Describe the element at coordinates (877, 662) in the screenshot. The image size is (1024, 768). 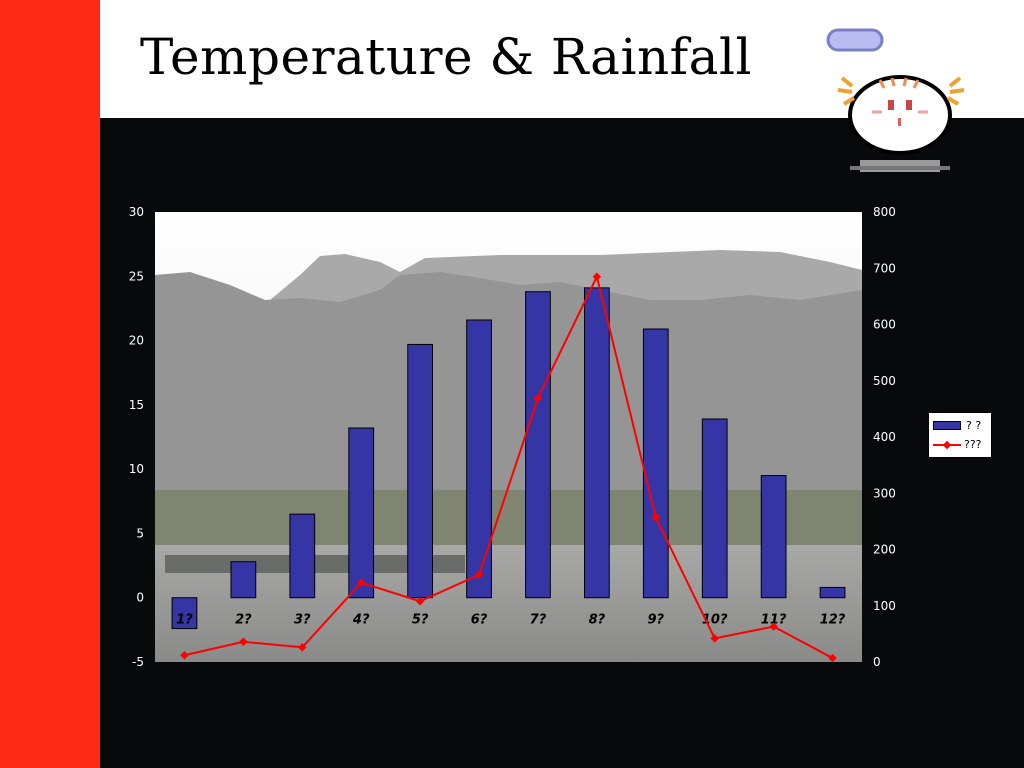
I see `right-tick-label: 0` at that location.